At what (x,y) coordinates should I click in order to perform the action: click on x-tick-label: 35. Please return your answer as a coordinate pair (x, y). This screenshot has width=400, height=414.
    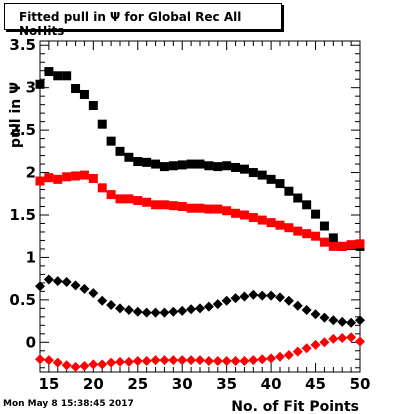
    Looking at the image, I should click on (226, 384).